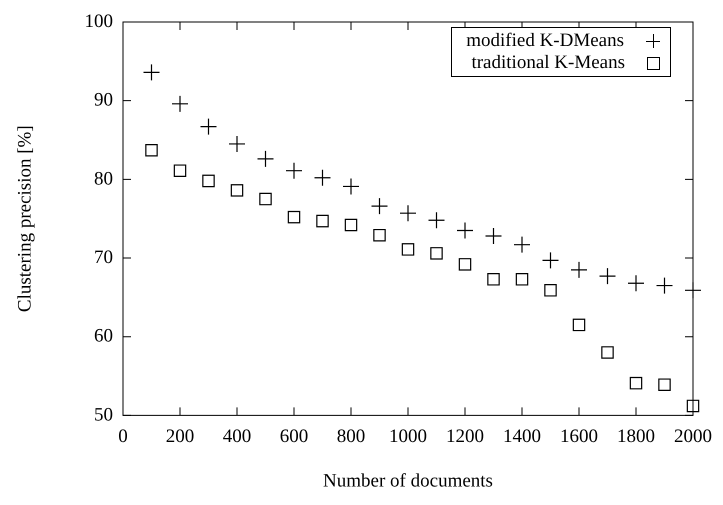 Image resolution: width=723 pixels, height=505 pixels. I want to click on x-tick-label: 600, so click(294, 436).